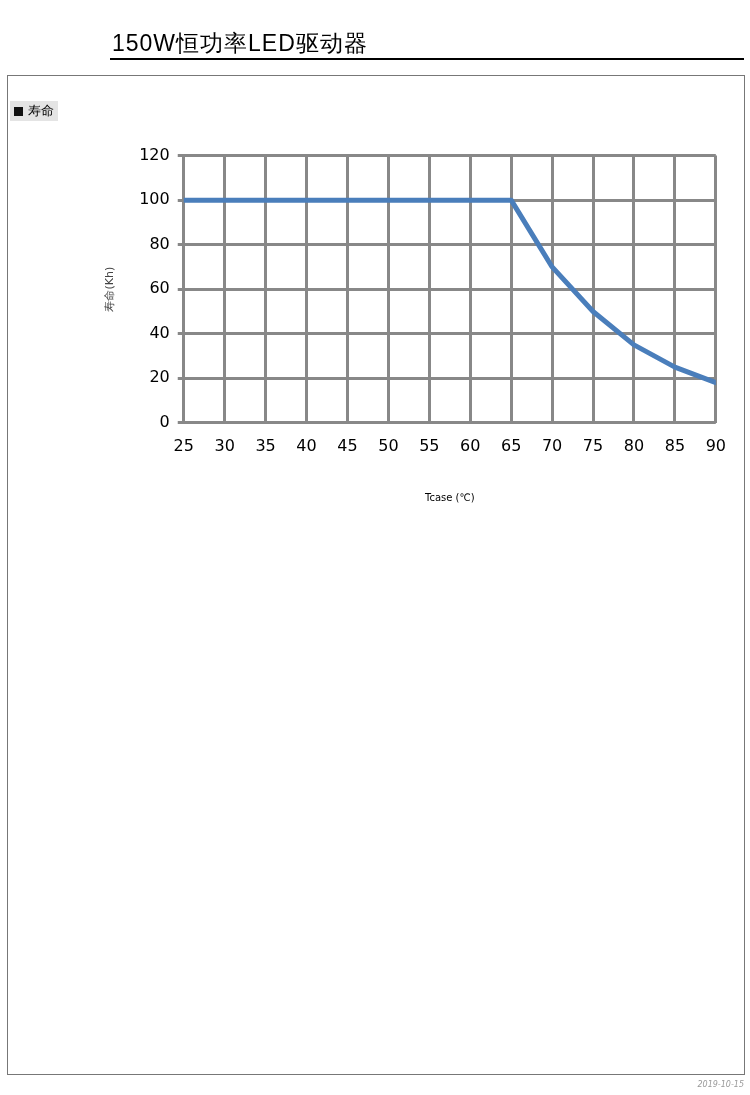 The width and height of the screenshot is (750, 1095). I want to click on x-tick-label: 70, so click(552, 445).